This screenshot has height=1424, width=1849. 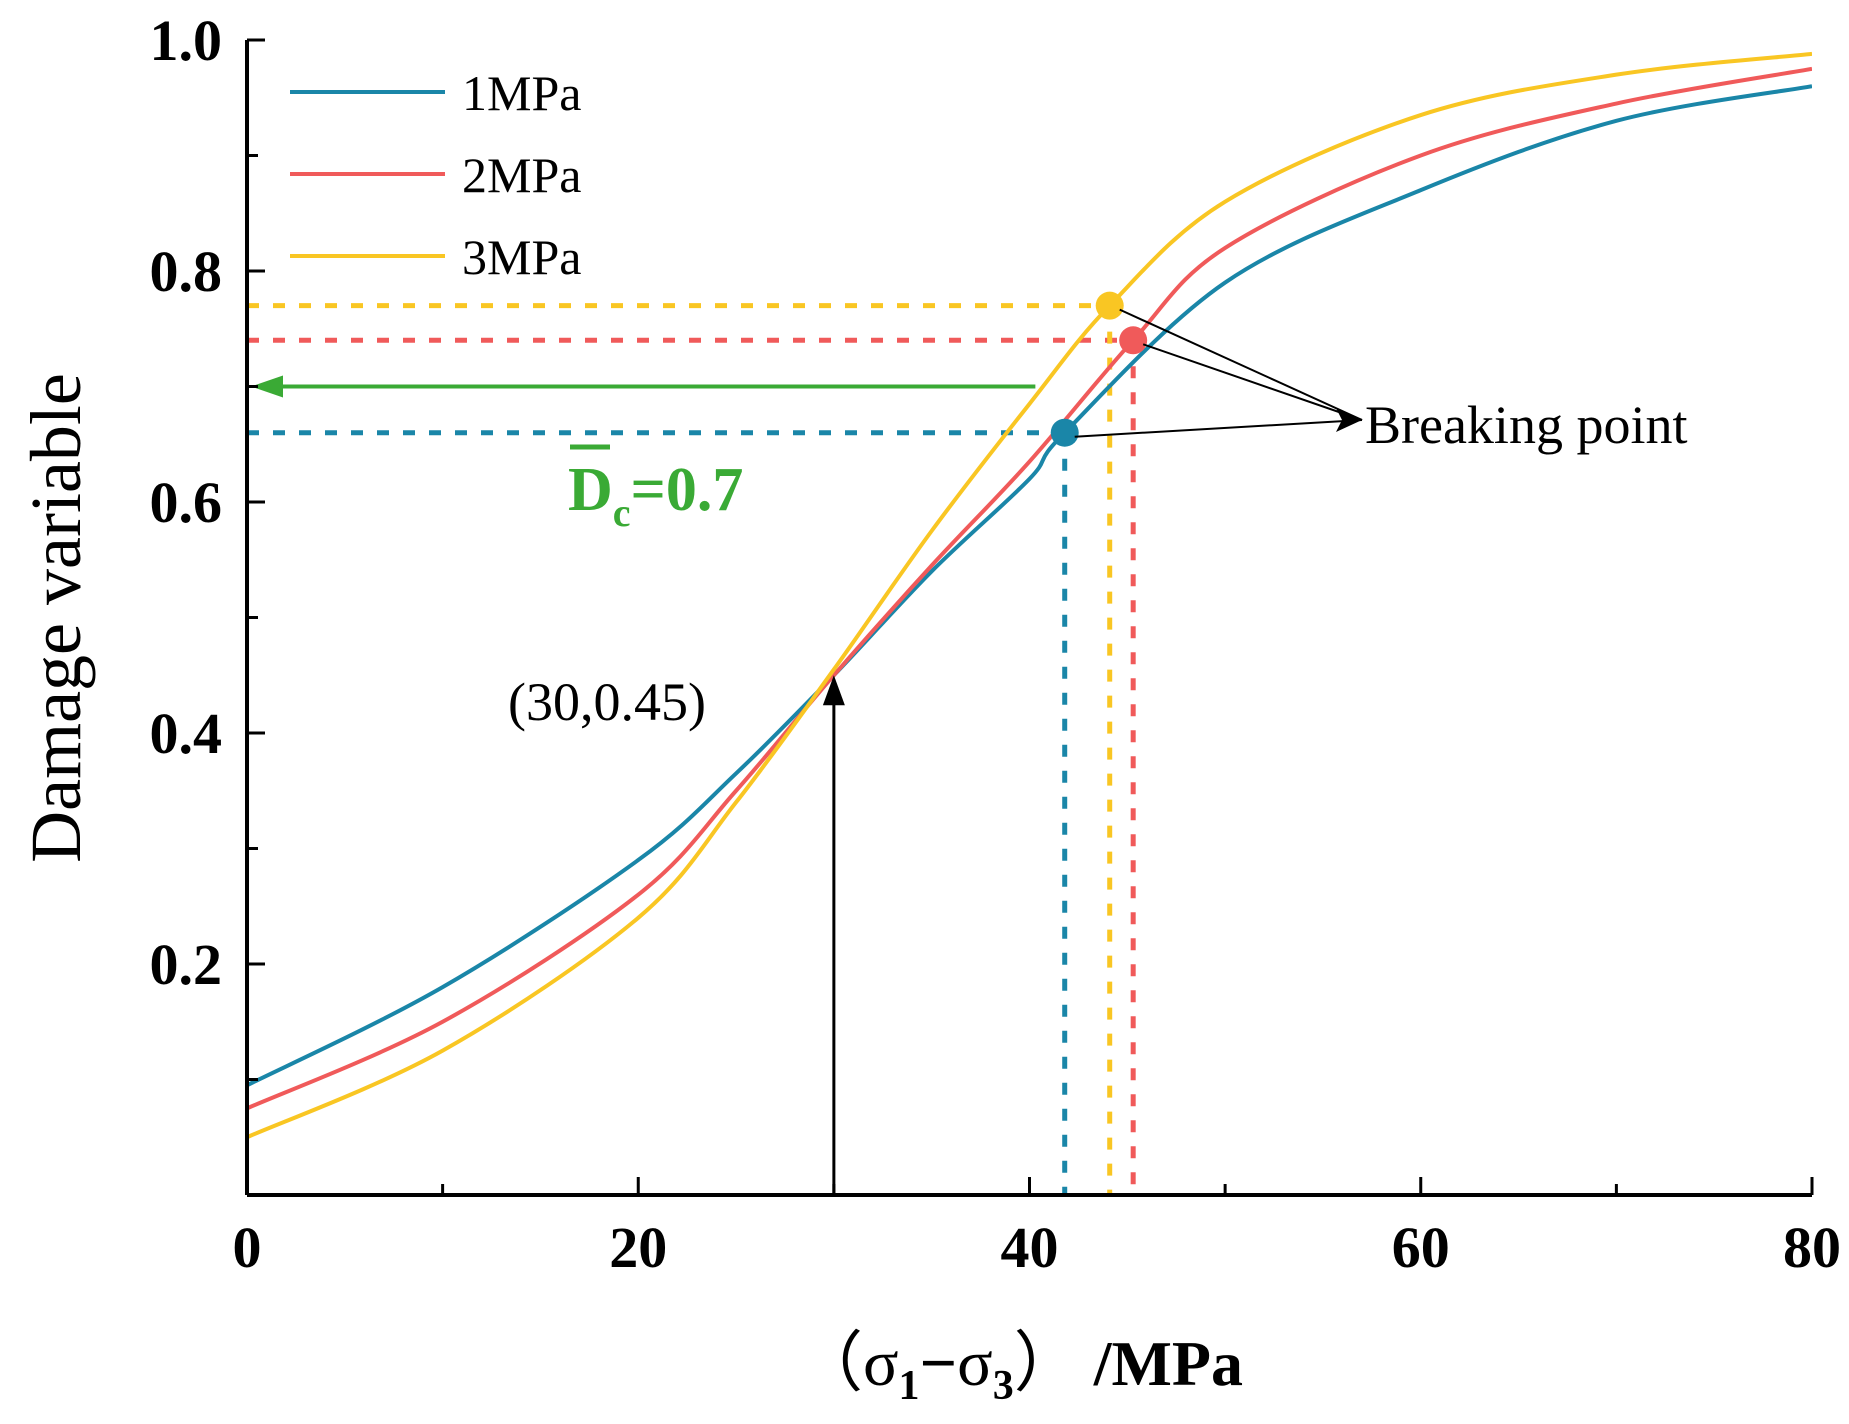 I want to click on x-tick-label: 20, so click(x=638, y=1247).